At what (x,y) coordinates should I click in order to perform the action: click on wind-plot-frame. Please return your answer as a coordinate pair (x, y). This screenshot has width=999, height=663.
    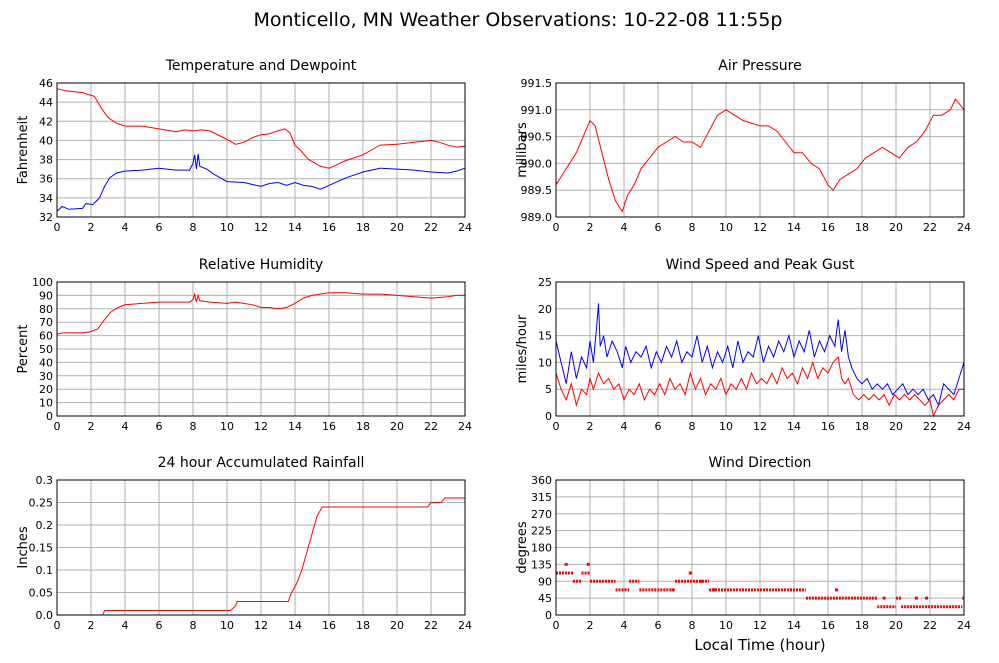
    Looking at the image, I should click on (760, 349).